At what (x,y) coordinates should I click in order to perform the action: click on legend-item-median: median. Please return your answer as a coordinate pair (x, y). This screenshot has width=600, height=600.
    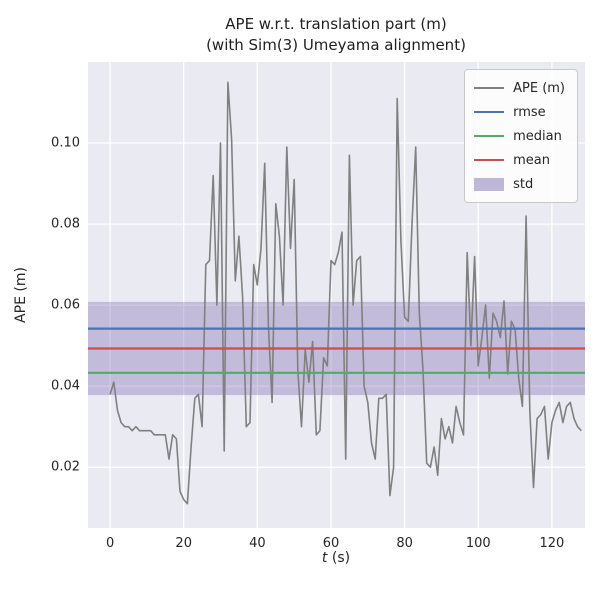
    Looking at the image, I should click on (519, 136).